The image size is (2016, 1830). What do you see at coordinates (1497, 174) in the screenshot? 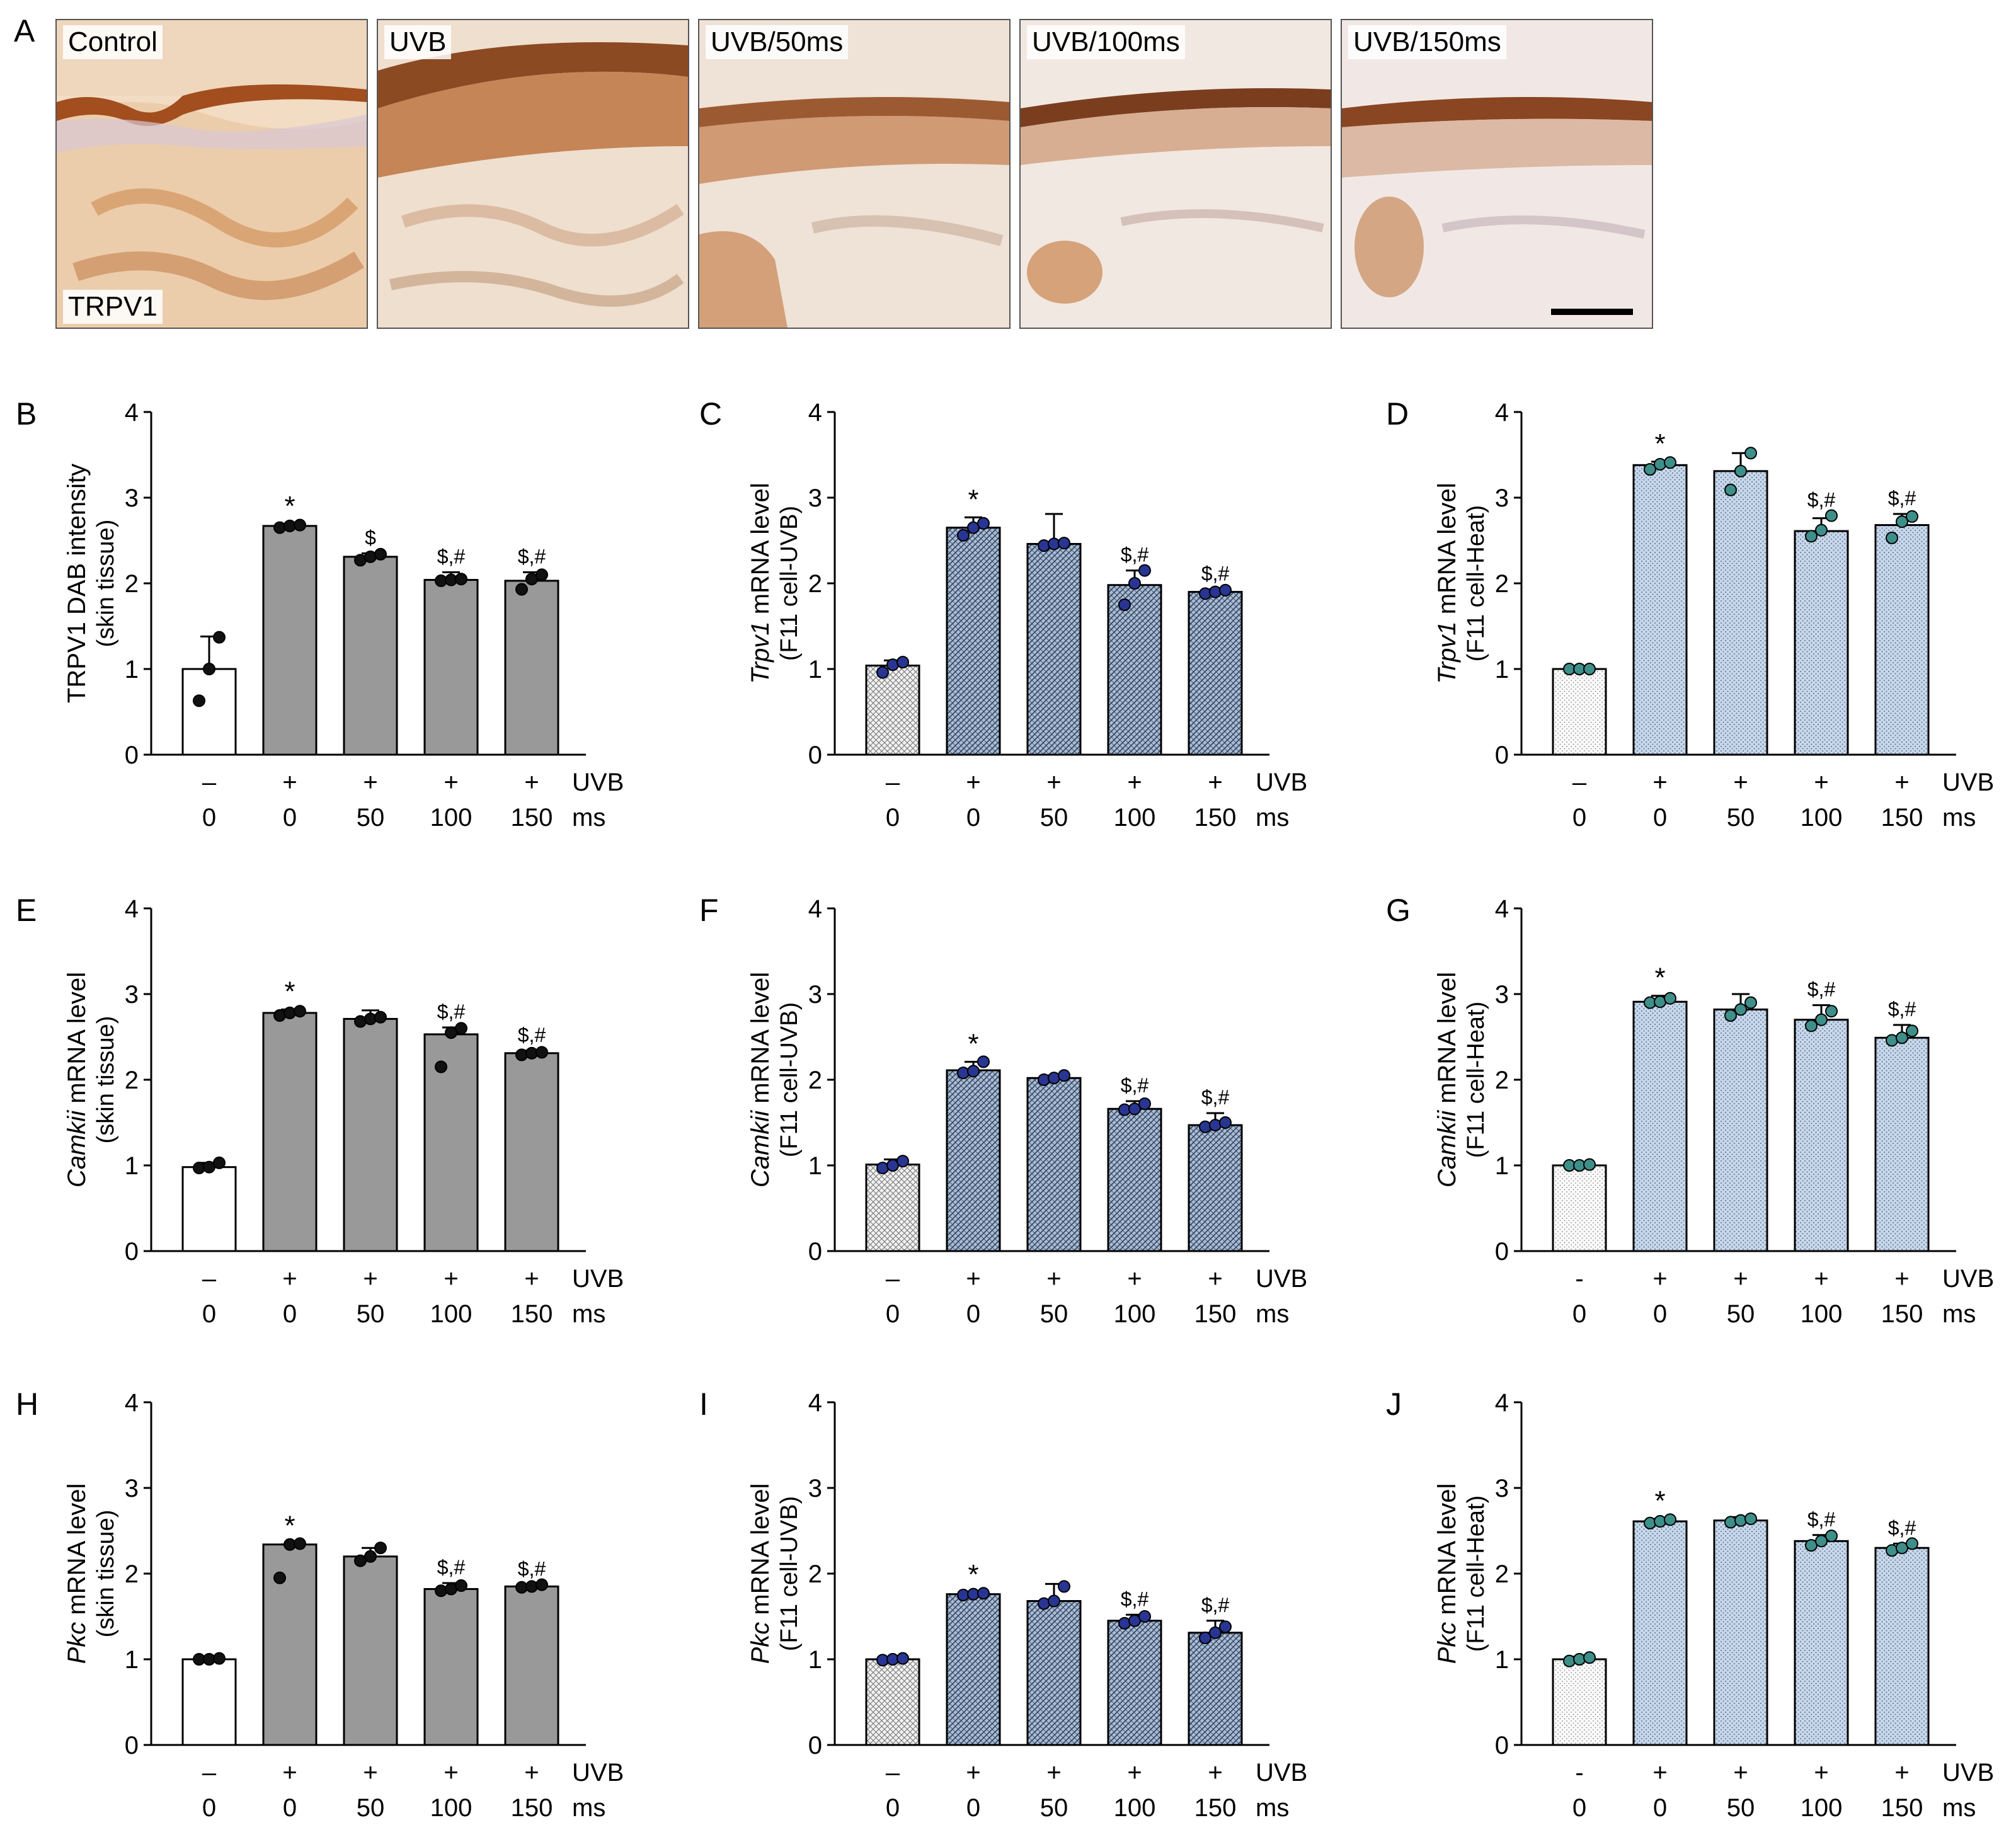
I see `micrograph-uvb-150ms: UVB/150ms` at bounding box center [1497, 174].